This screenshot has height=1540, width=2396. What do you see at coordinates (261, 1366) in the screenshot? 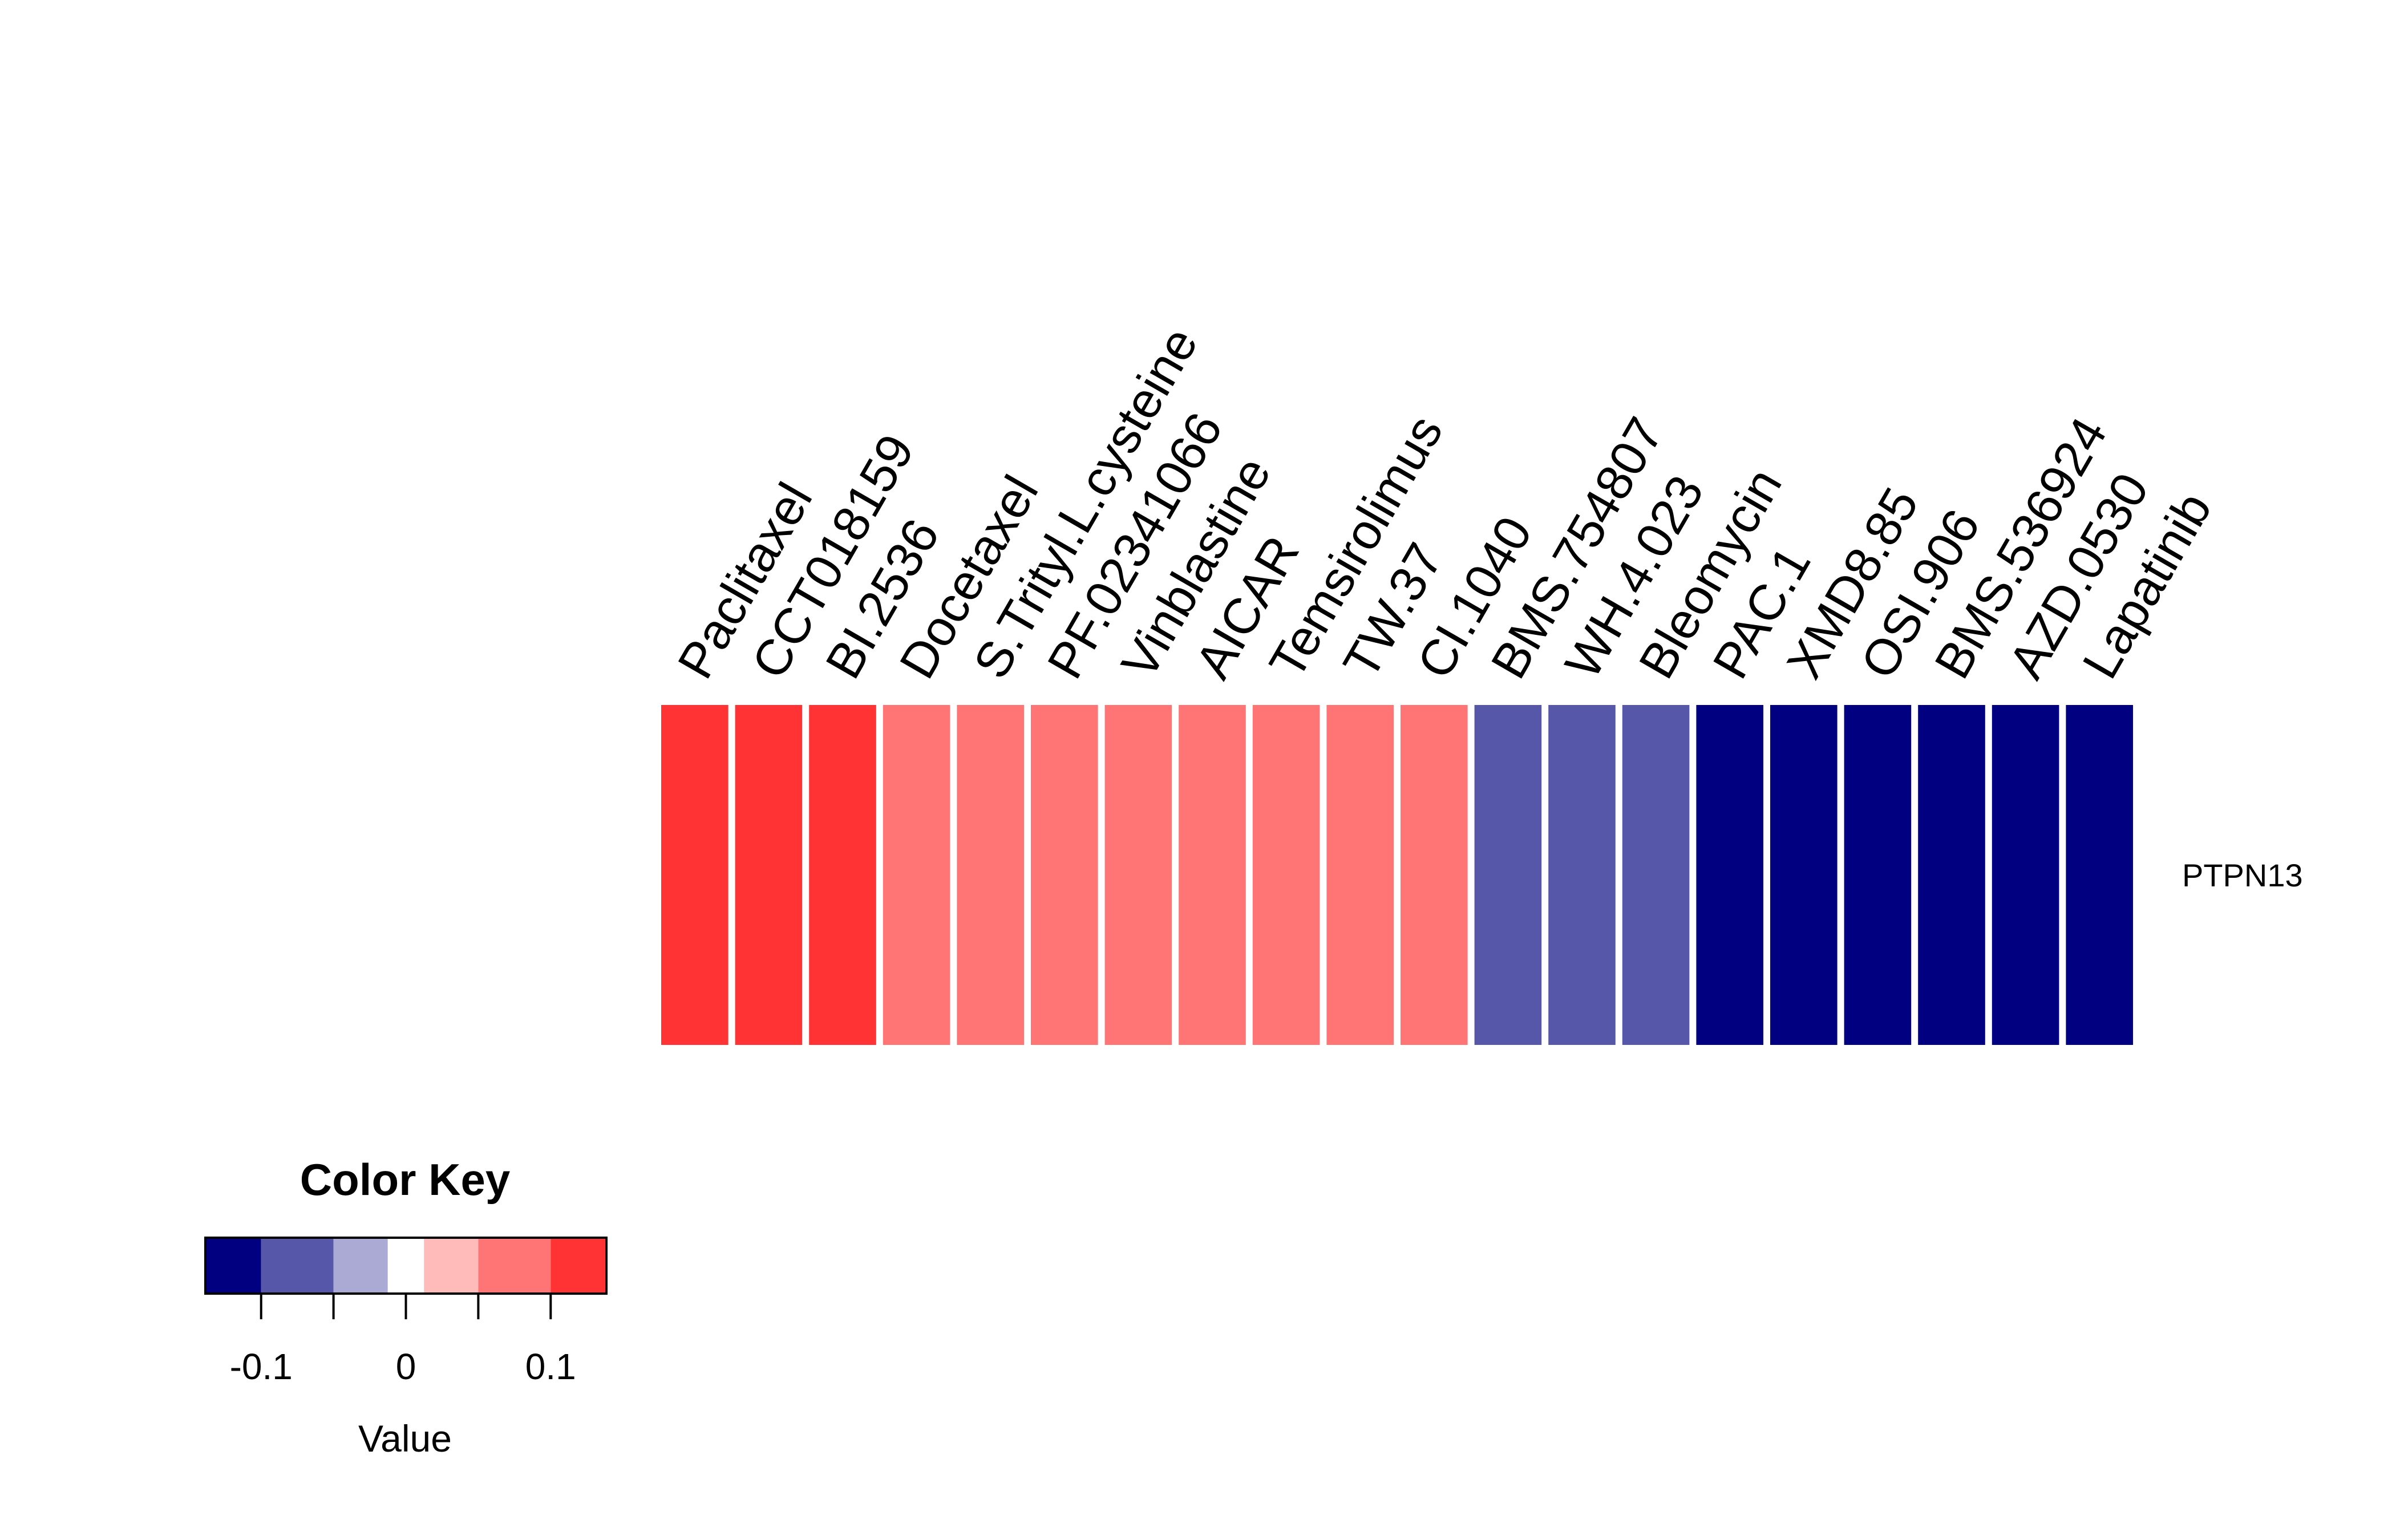
I see `color-key-tick-label: -0.1` at bounding box center [261, 1366].